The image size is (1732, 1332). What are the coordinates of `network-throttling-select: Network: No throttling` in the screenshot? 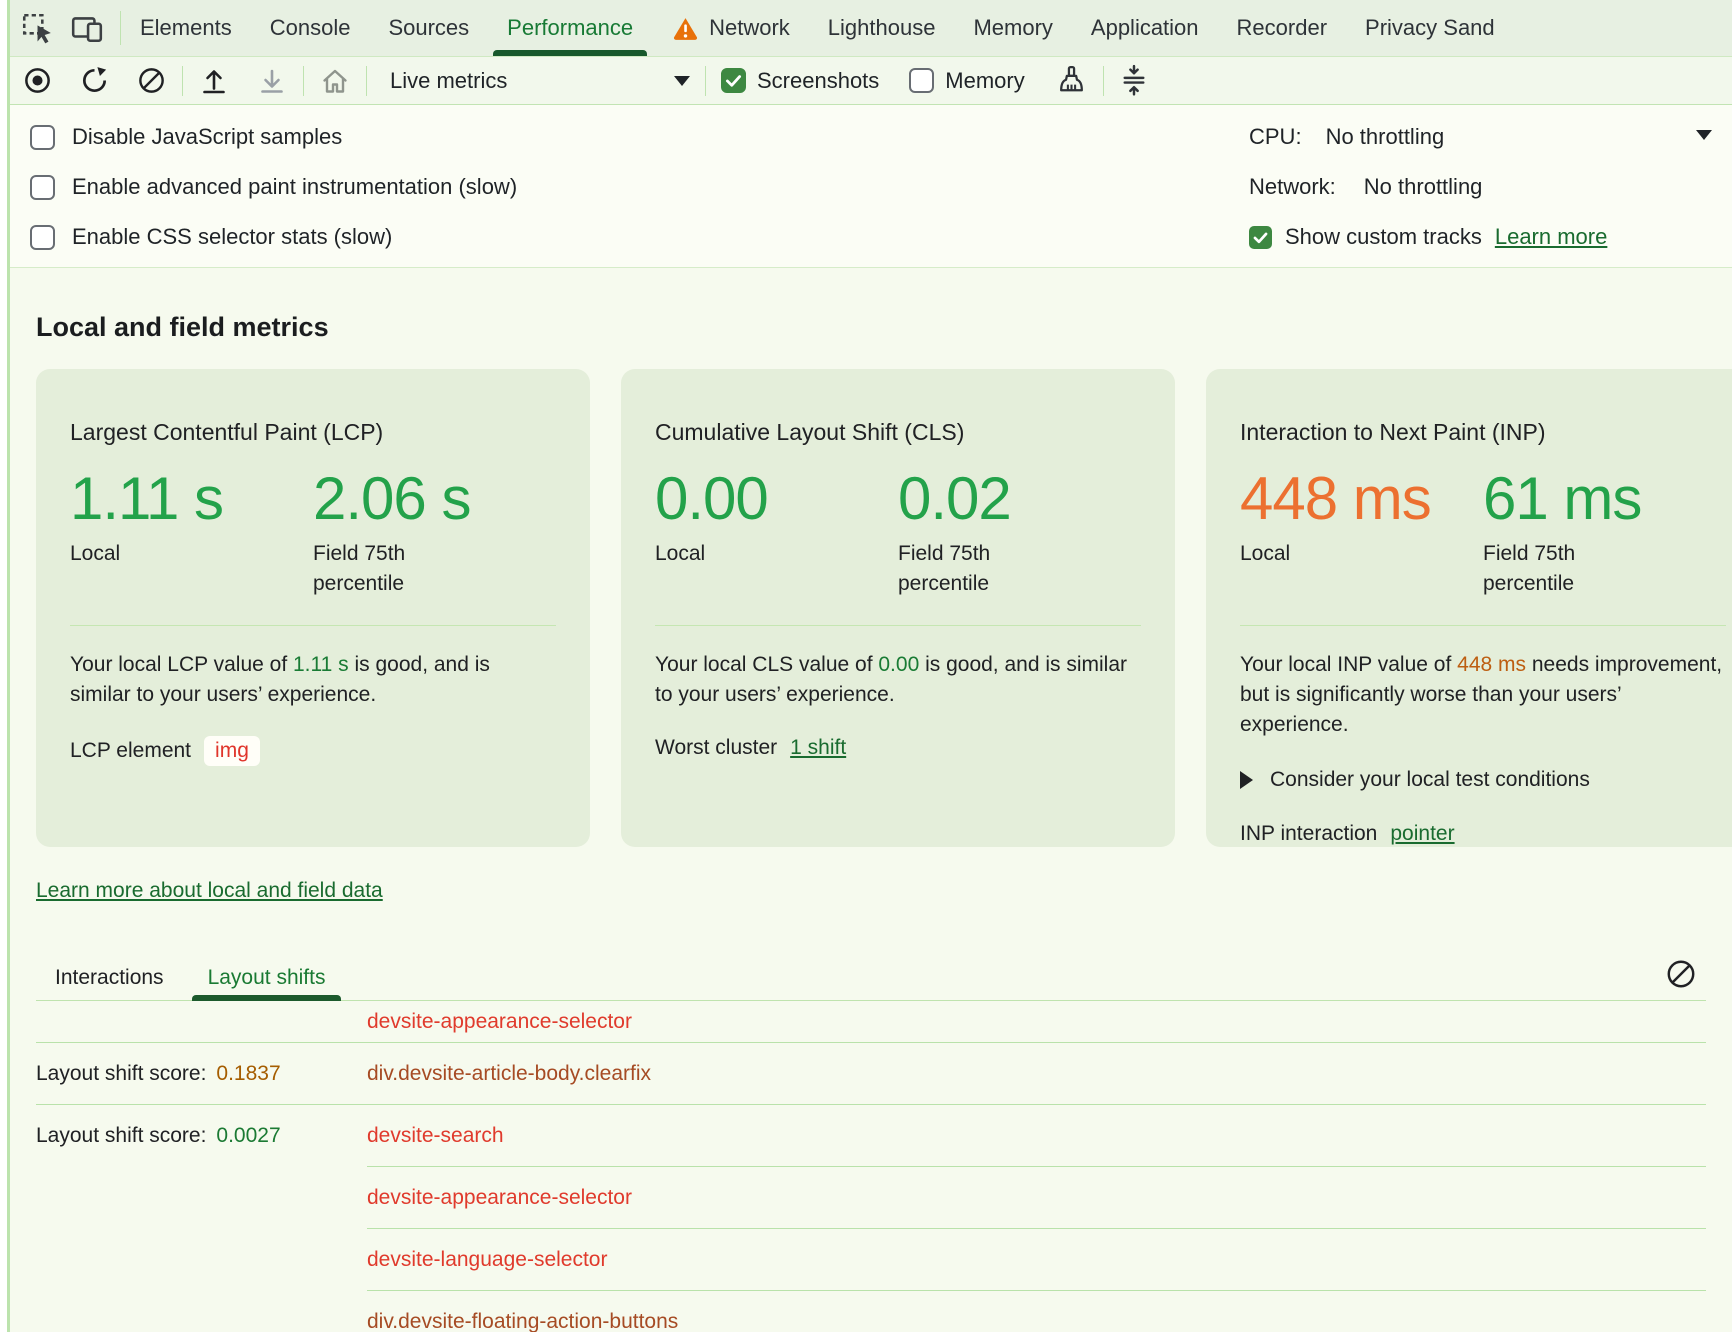 It's located at (1490, 187).